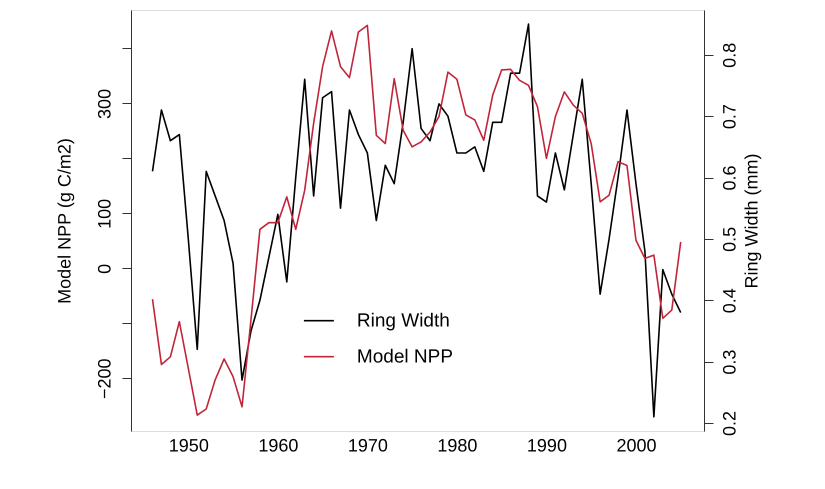  What do you see at coordinates (457, 446) in the screenshot?
I see `x-tick-label: 1980` at bounding box center [457, 446].